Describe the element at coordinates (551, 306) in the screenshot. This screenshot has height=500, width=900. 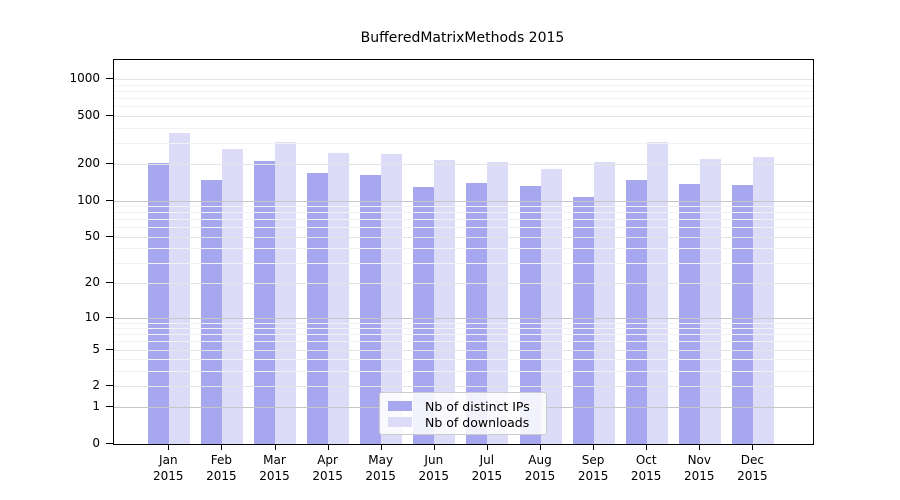
I see `bar-downloads-aug` at that location.